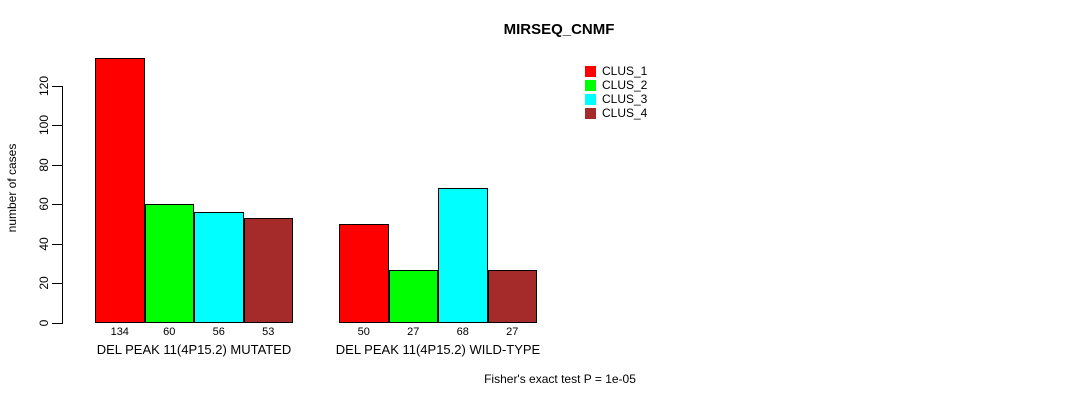 This screenshot has width=1090, height=400. What do you see at coordinates (194, 349) in the screenshot?
I see `x-group-label: DEL PEAK 11(4P15.2) MUTATED` at bounding box center [194, 349].